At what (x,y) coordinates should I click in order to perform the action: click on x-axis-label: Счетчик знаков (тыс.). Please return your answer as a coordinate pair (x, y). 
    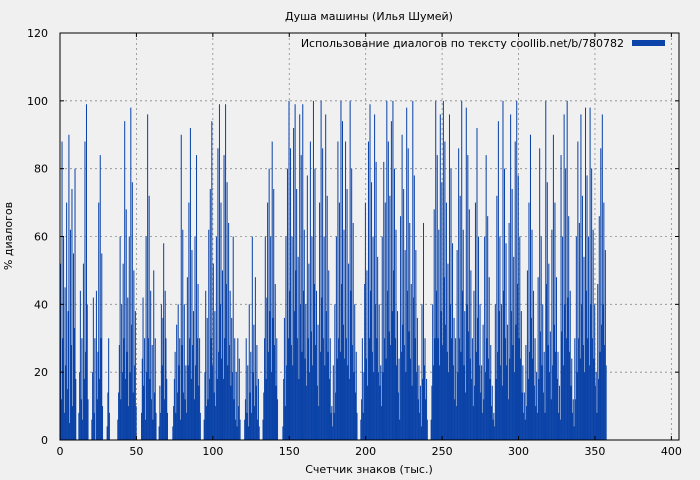
    Looking at the image, I should click on (369, 469).